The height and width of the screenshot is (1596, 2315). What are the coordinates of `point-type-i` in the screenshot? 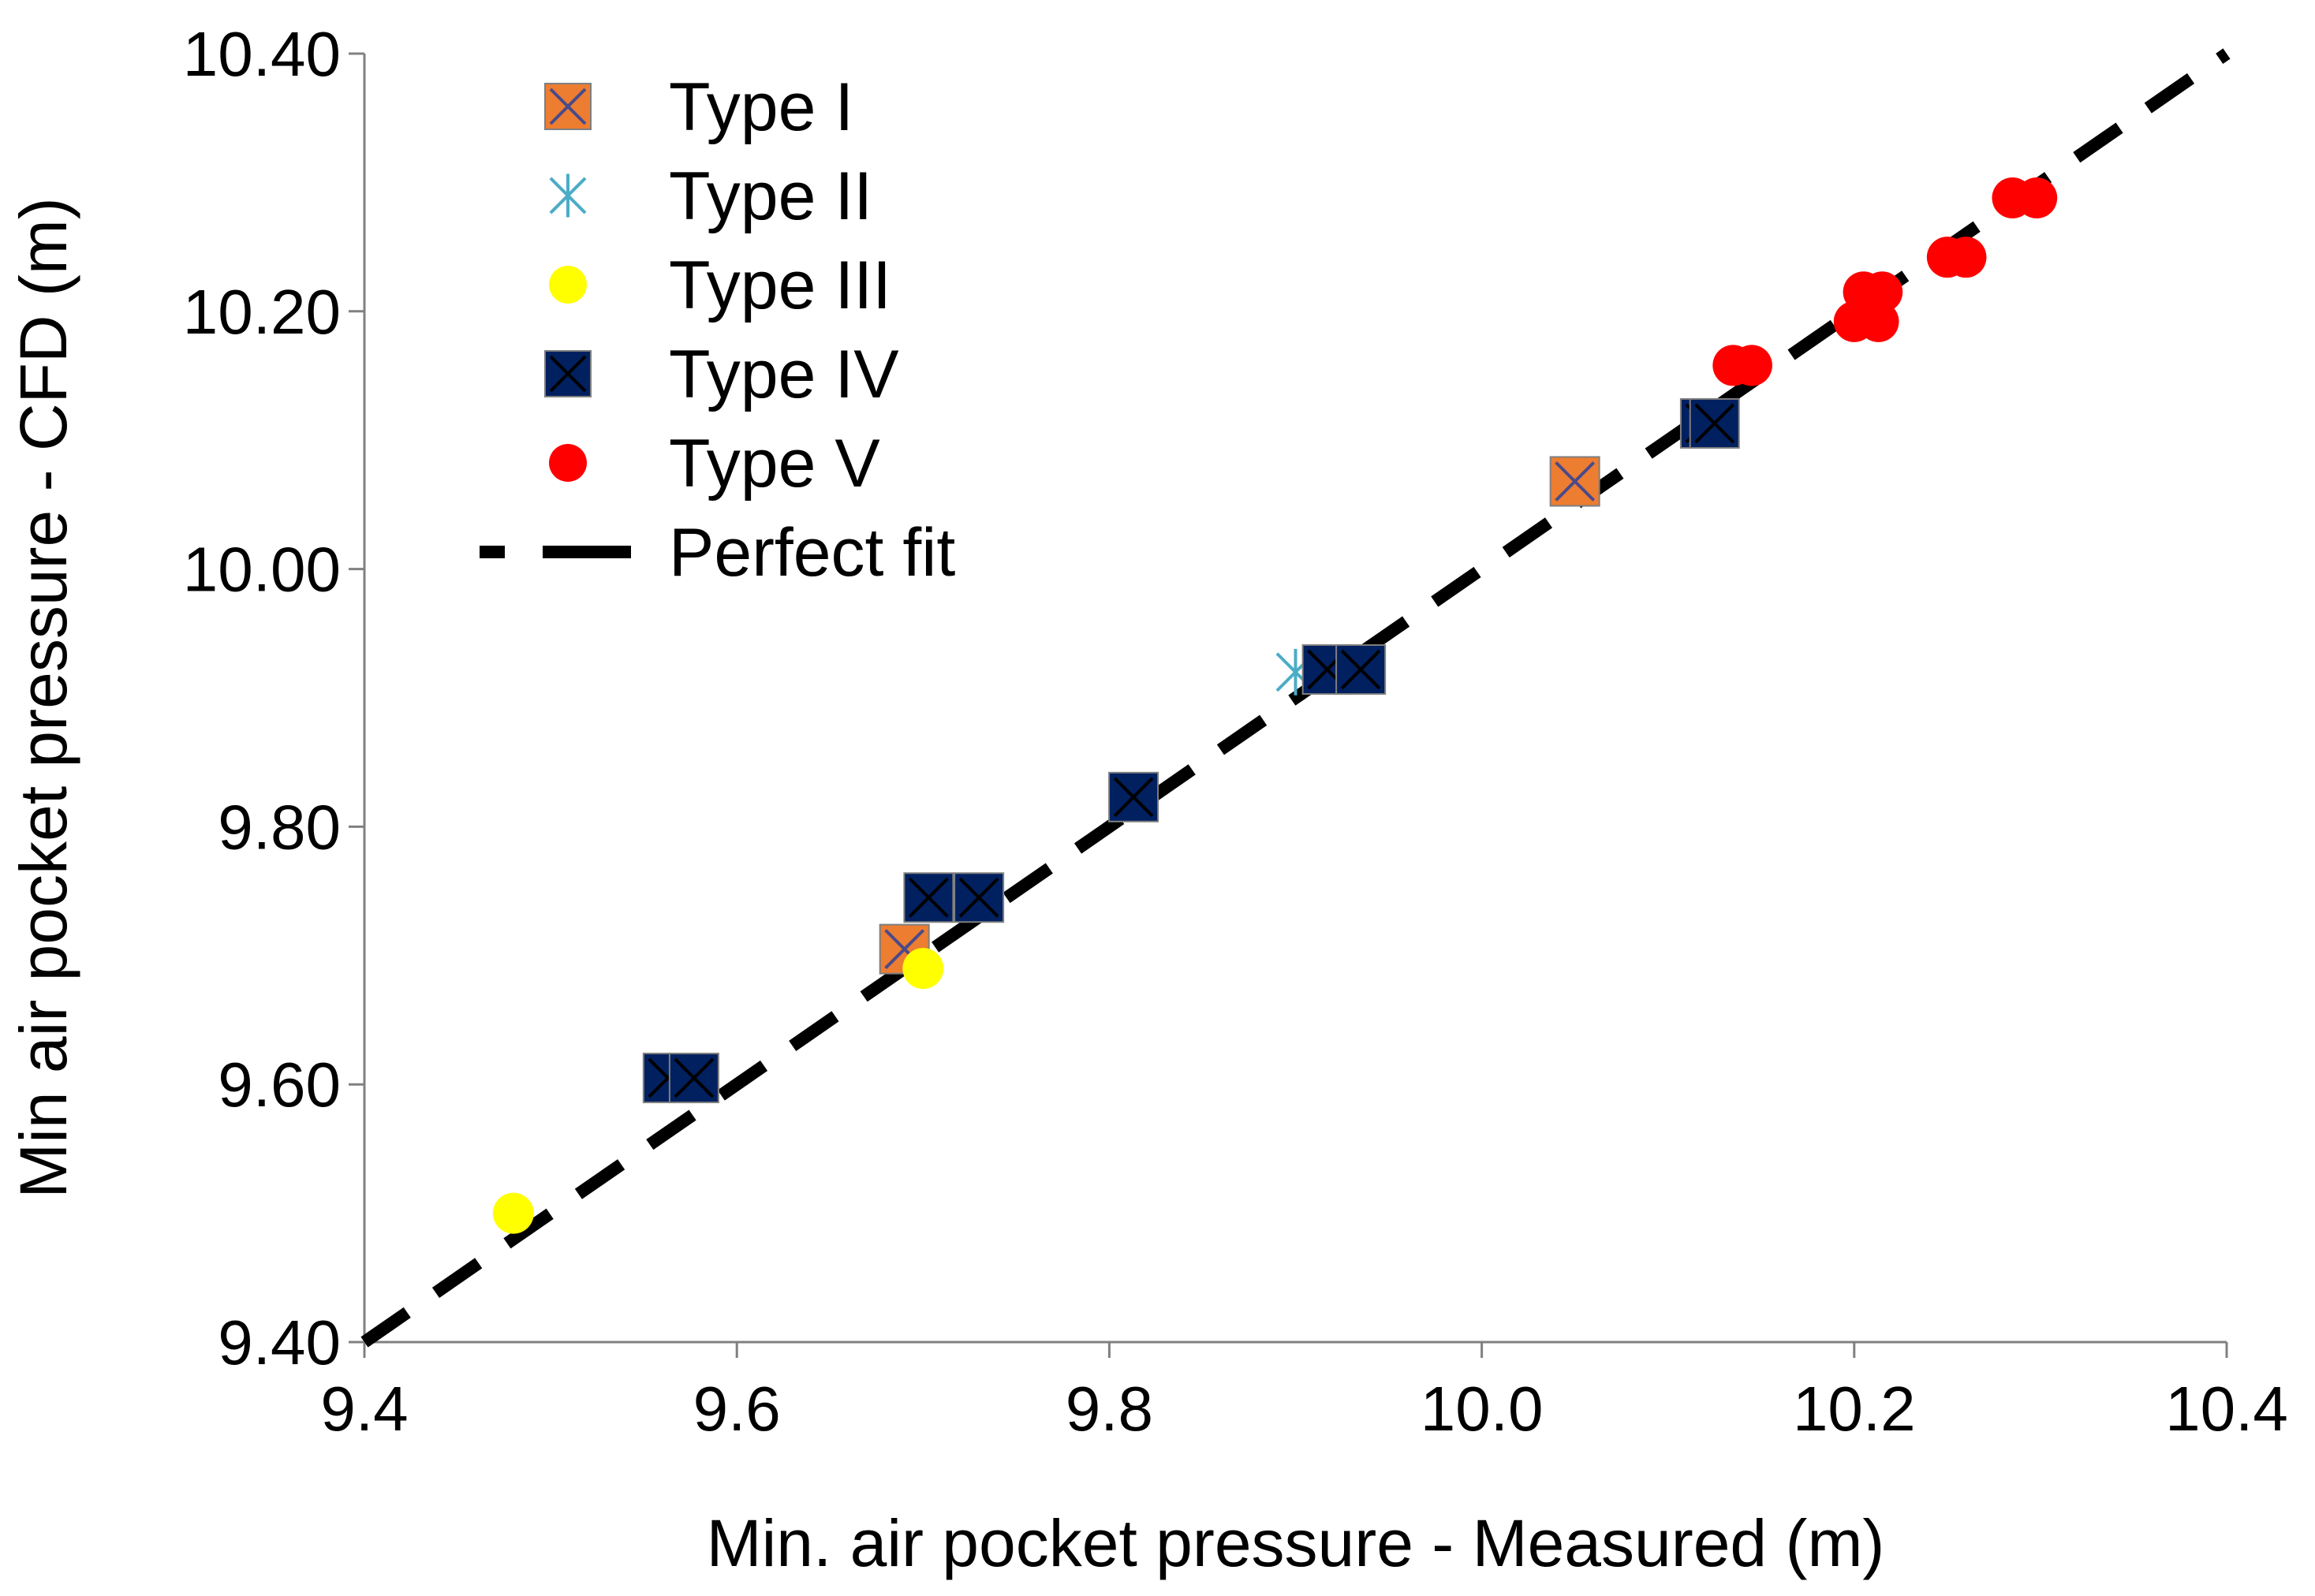 It's located at (1574, 481).